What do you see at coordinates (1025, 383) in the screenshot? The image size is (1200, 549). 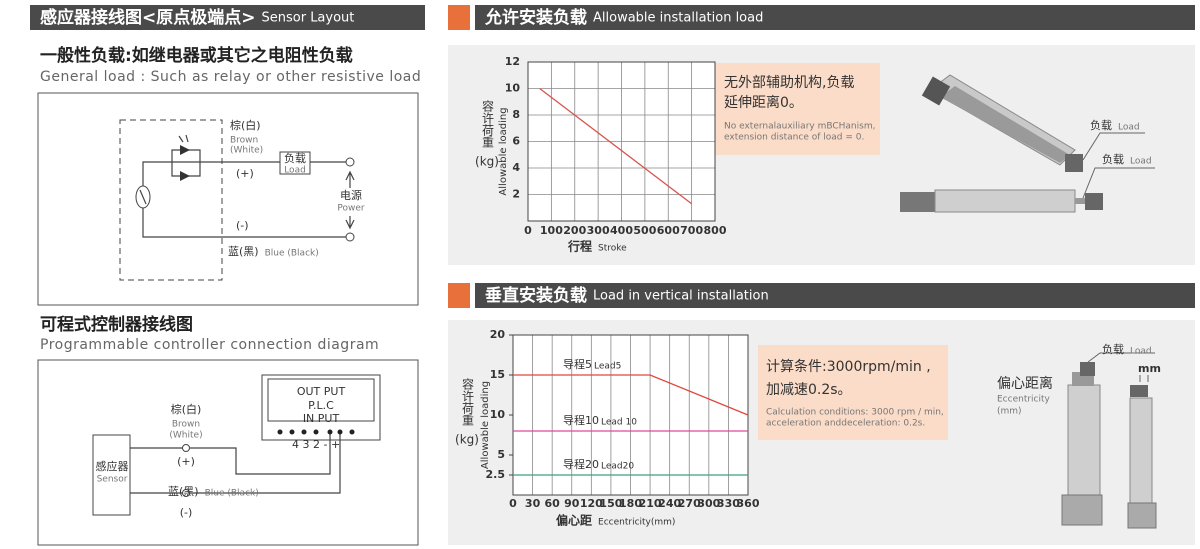 I see `eccentricity-label: 偏心距离` at bounding box center [1025, 383].